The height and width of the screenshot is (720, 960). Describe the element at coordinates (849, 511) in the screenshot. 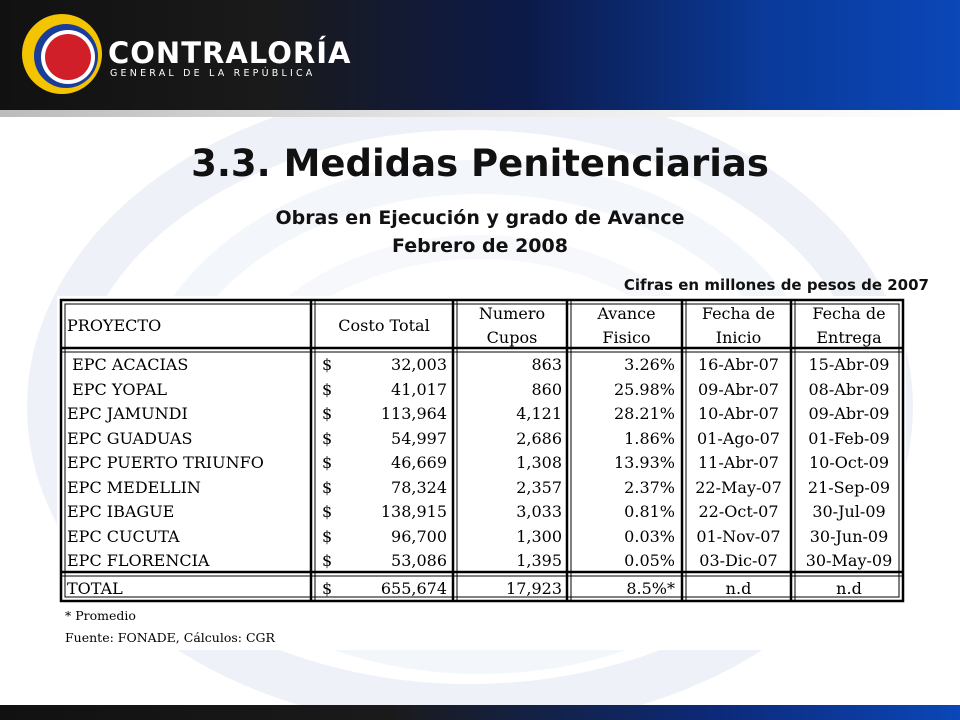

I see `cell-entrega: 30-Jul-09` at that location.